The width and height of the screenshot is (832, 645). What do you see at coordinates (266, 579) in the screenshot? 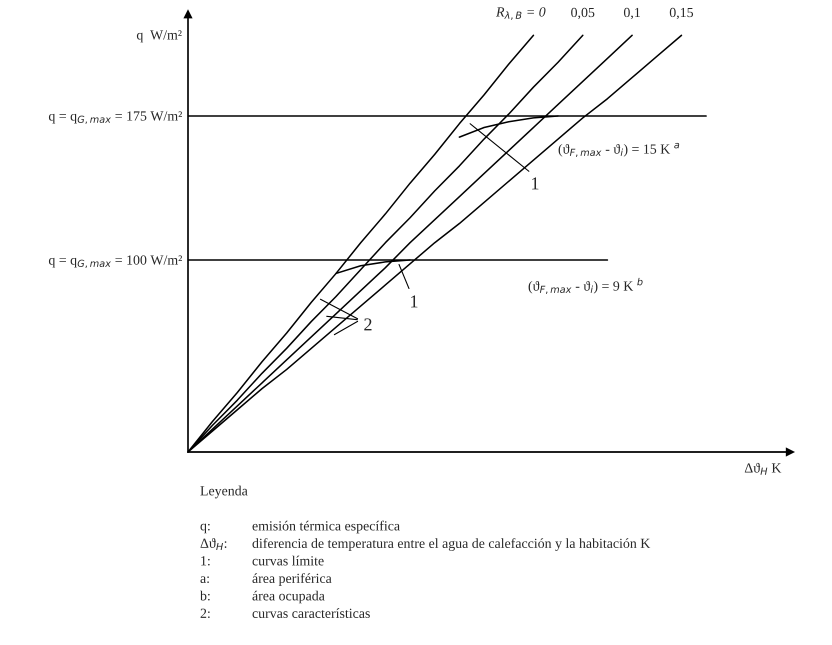
I see `text: a: área periférica` at bounding box center [266, 579].